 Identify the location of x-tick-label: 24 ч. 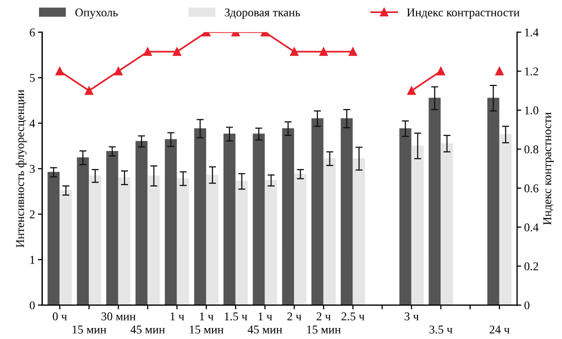
(500, 330).